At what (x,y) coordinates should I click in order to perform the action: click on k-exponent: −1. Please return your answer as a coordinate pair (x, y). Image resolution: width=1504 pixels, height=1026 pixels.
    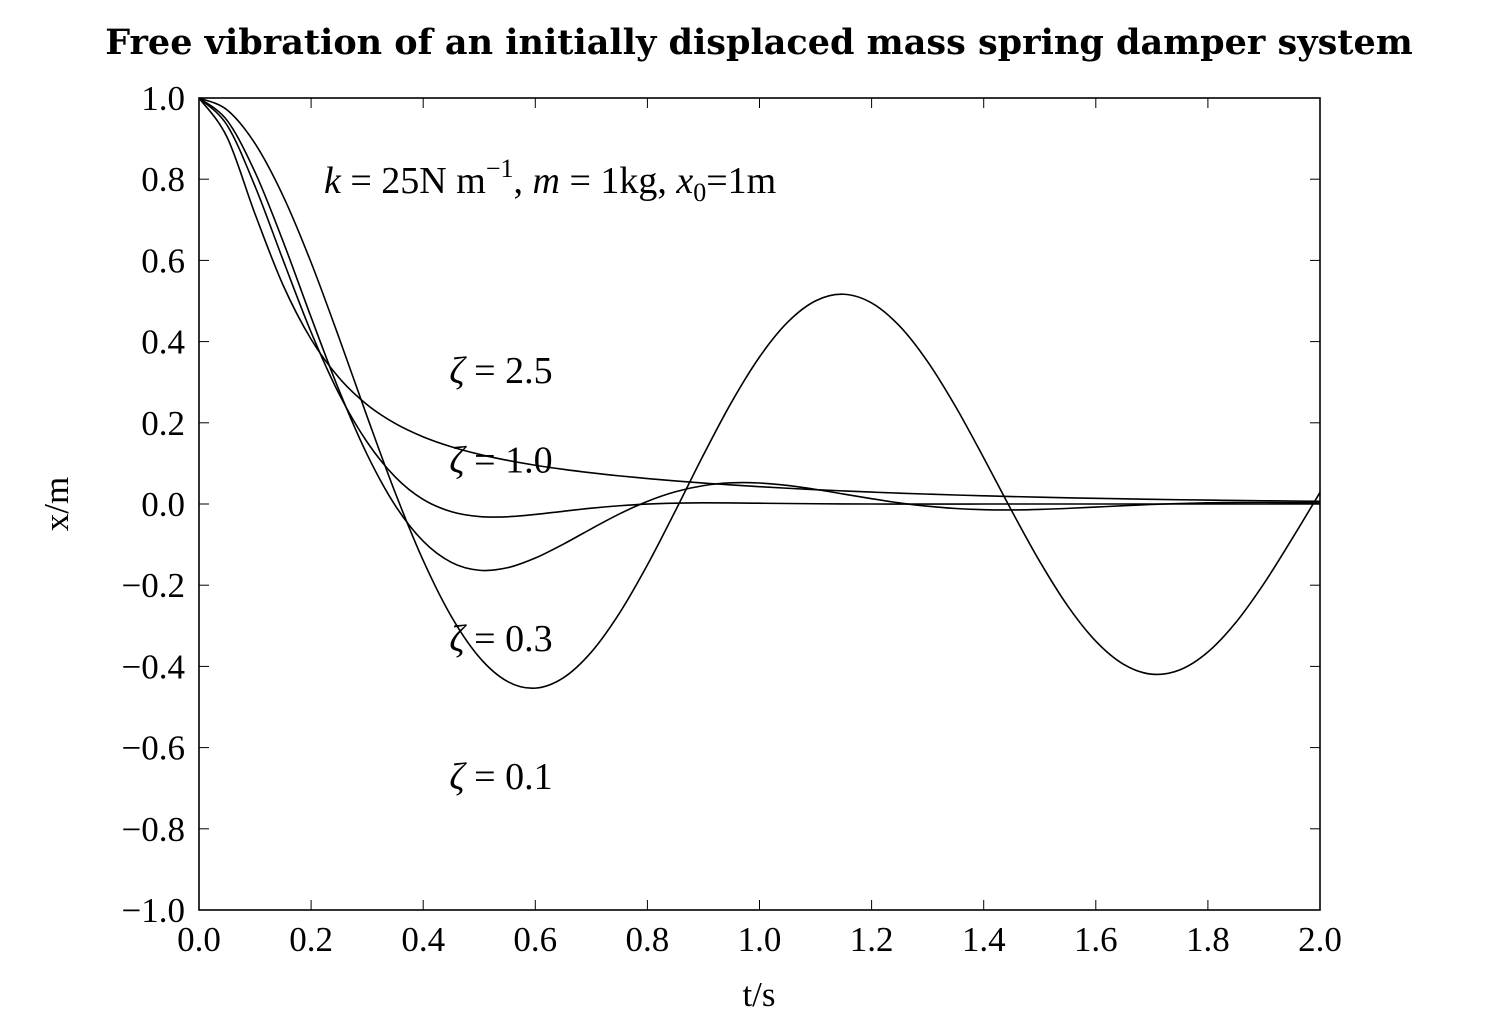
    Looking at the image, I should click on (500, 168).